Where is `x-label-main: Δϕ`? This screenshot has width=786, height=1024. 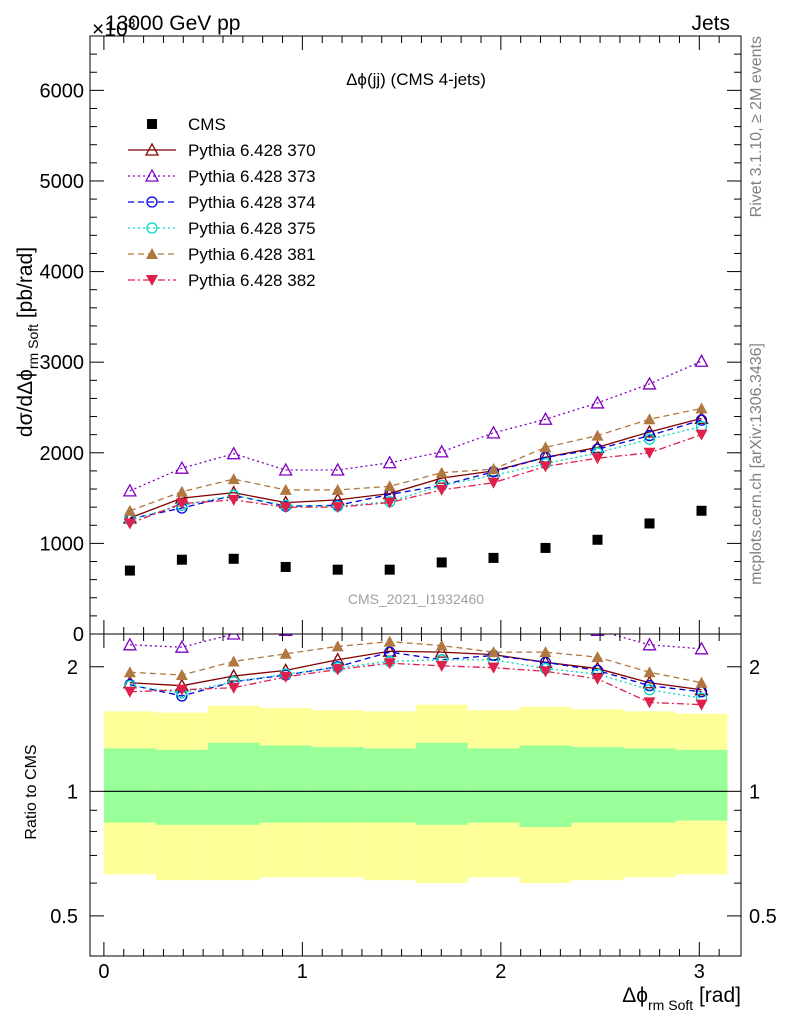
x-label-main: Δϕ is located at coordinates (635, 995).